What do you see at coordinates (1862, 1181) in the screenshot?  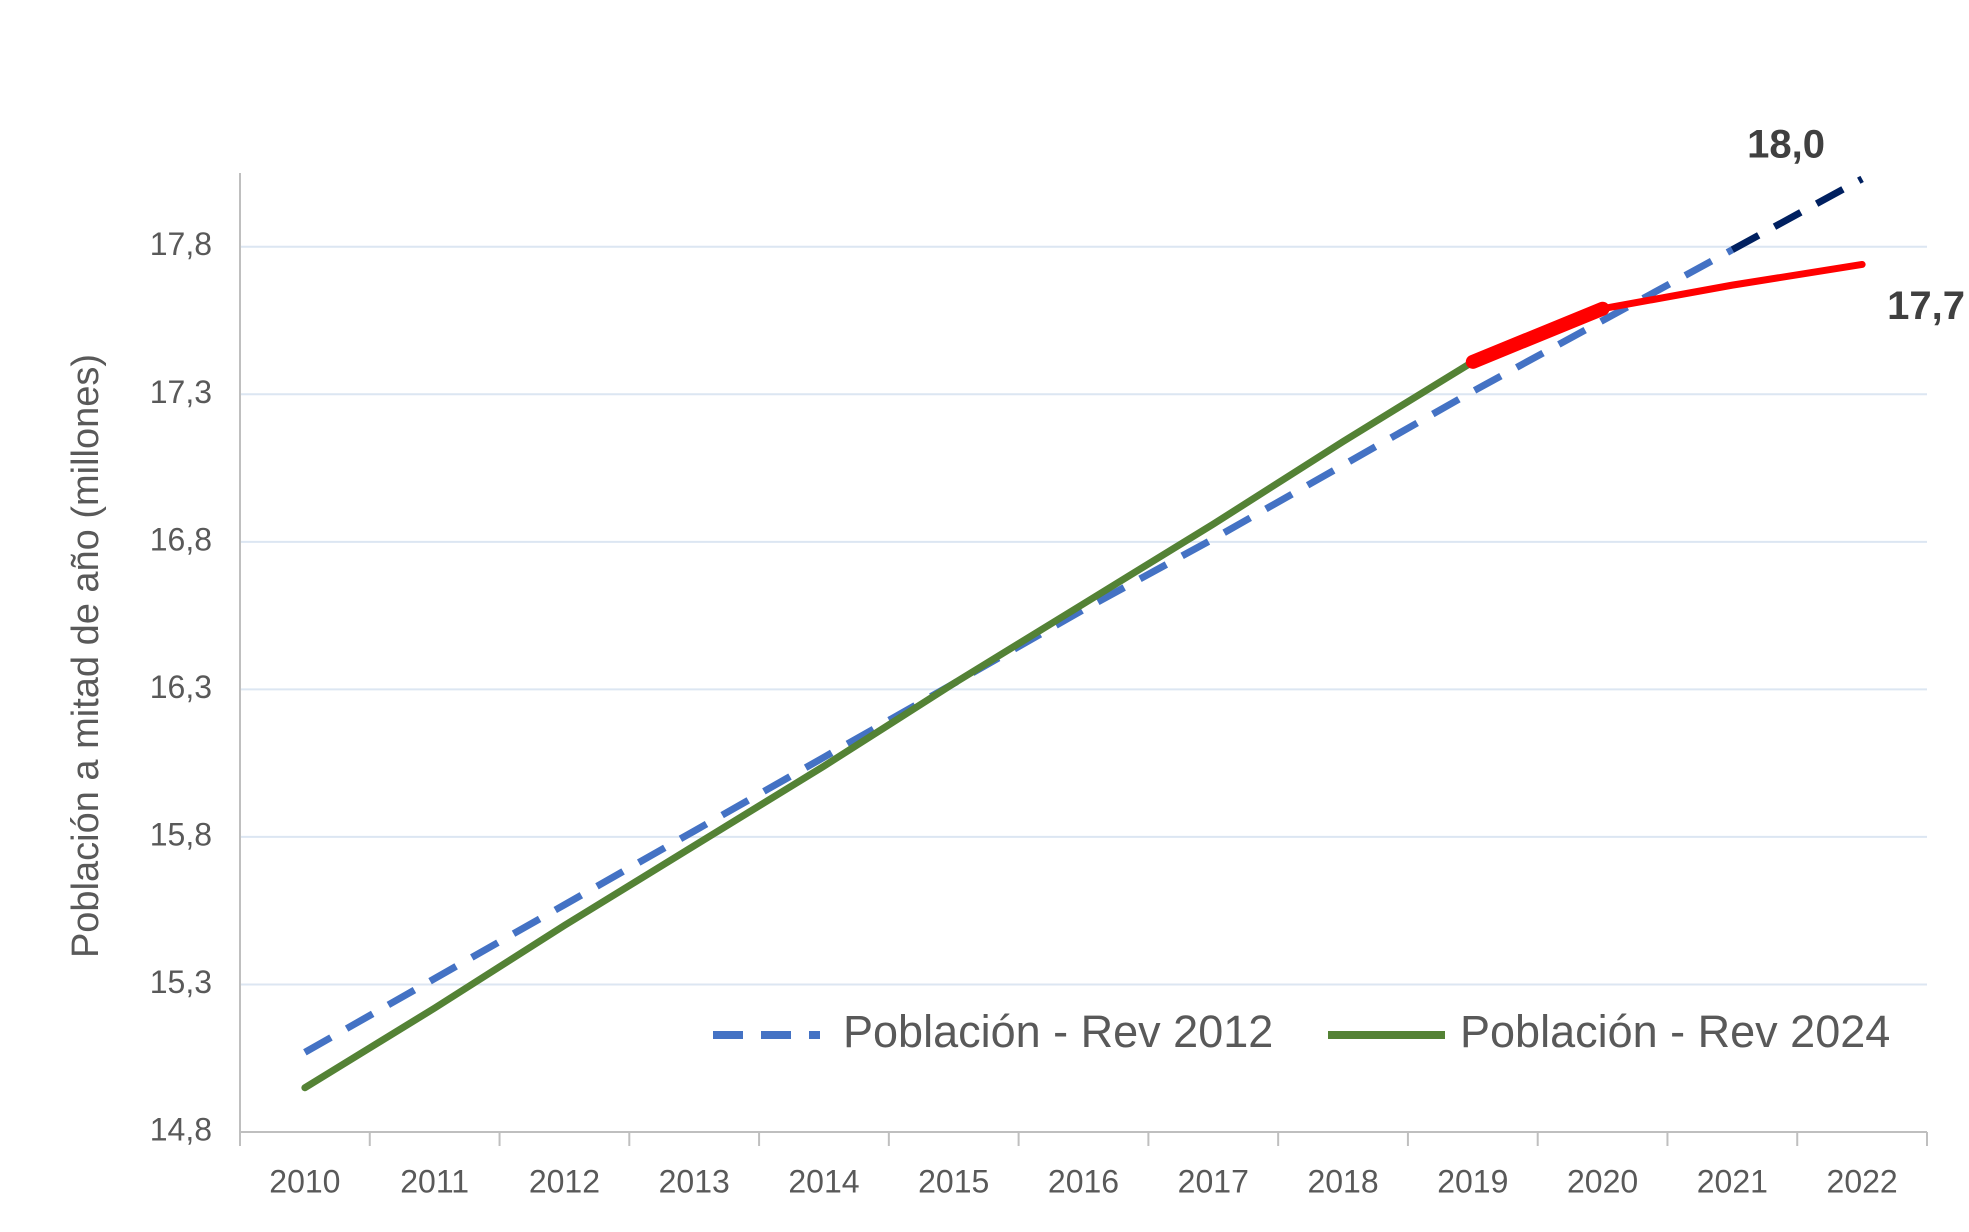 I see `x-tick-label: 2022` at bounding box center [1862, 1181].